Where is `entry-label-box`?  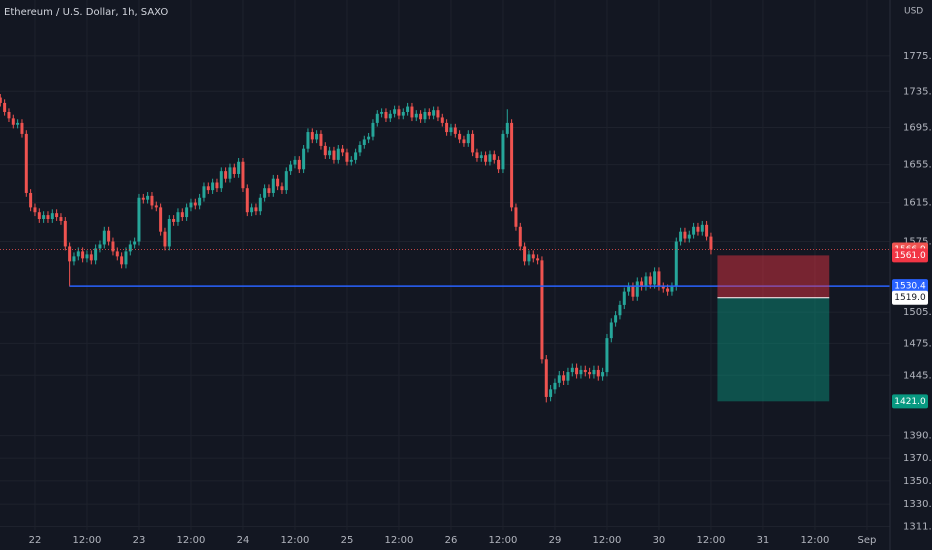 entry-label-box is located at coordinates (910, 297).